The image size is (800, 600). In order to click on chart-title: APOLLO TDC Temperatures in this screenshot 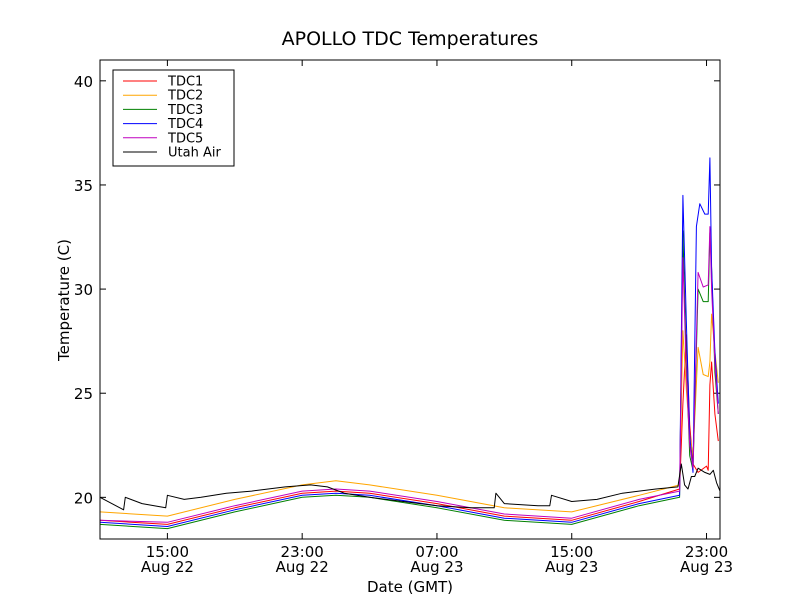, I will do `click(410, 39)`.